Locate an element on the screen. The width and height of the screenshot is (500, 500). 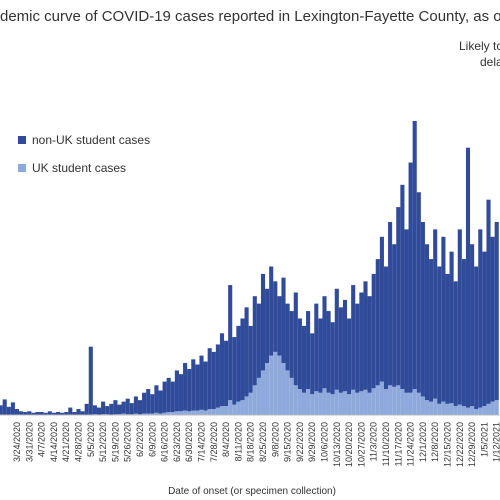
x-tick-label: 10/6/2020 is located at coordinates (325, 442).